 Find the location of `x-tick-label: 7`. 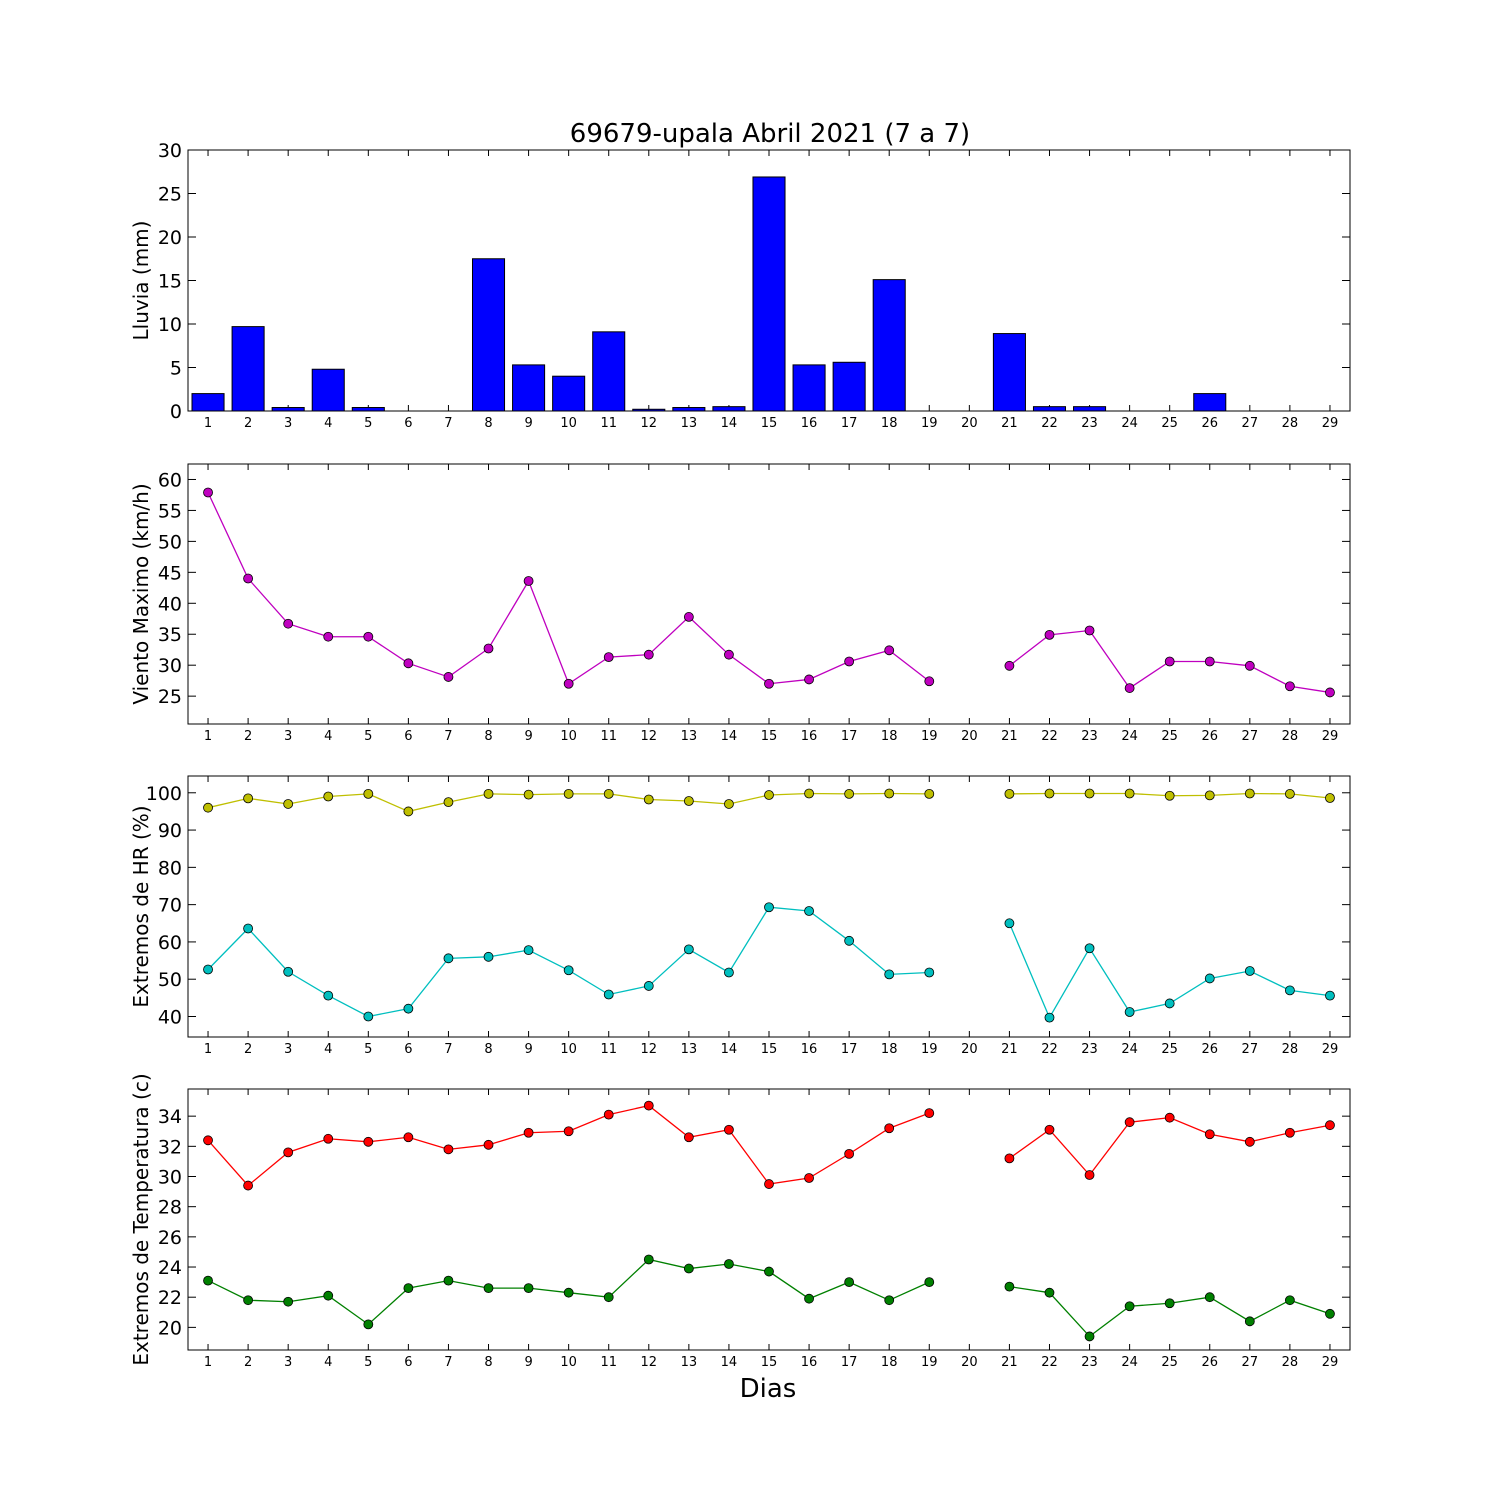

x-tick-label: 7 is located at coordinates (448, 736).